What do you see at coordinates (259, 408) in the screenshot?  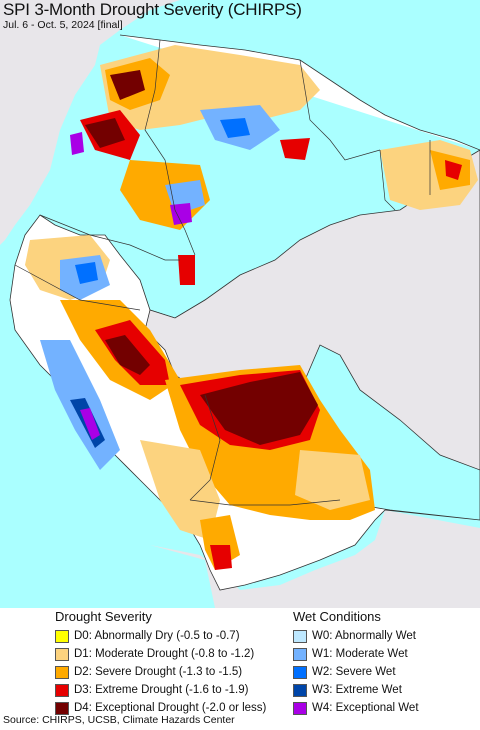 I see `d4-bolivia` at bounding box center [259, 408].